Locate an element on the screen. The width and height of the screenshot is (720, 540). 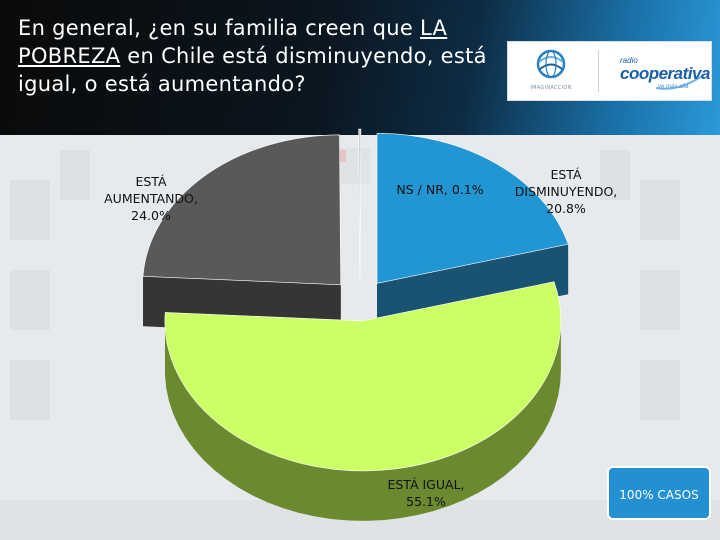
logo-left-caption: IMAGINACCION is located at coordinates (551, 88).